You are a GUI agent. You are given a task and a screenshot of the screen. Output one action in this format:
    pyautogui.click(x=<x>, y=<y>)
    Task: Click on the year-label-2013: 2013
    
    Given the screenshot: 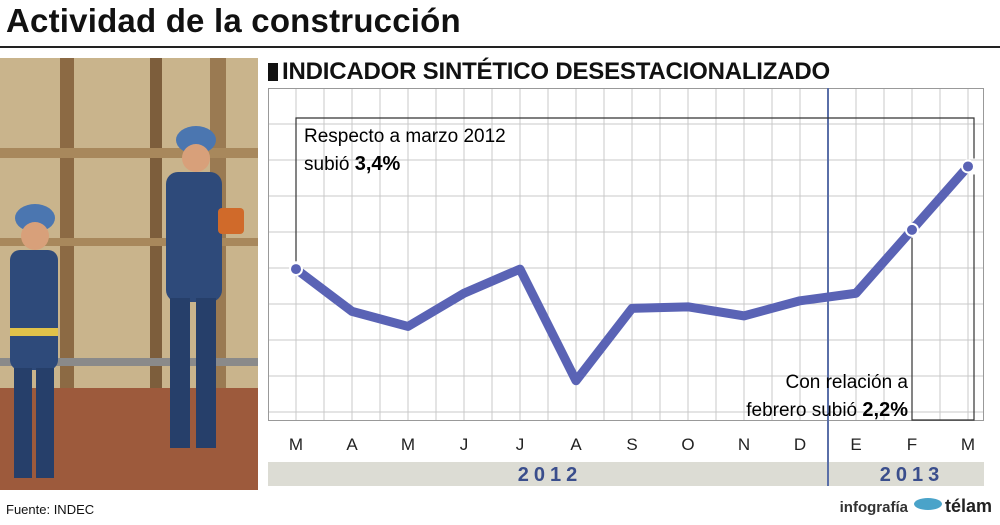 What is the action you would take?
    pyautogui.click(x=912, y=475)
    